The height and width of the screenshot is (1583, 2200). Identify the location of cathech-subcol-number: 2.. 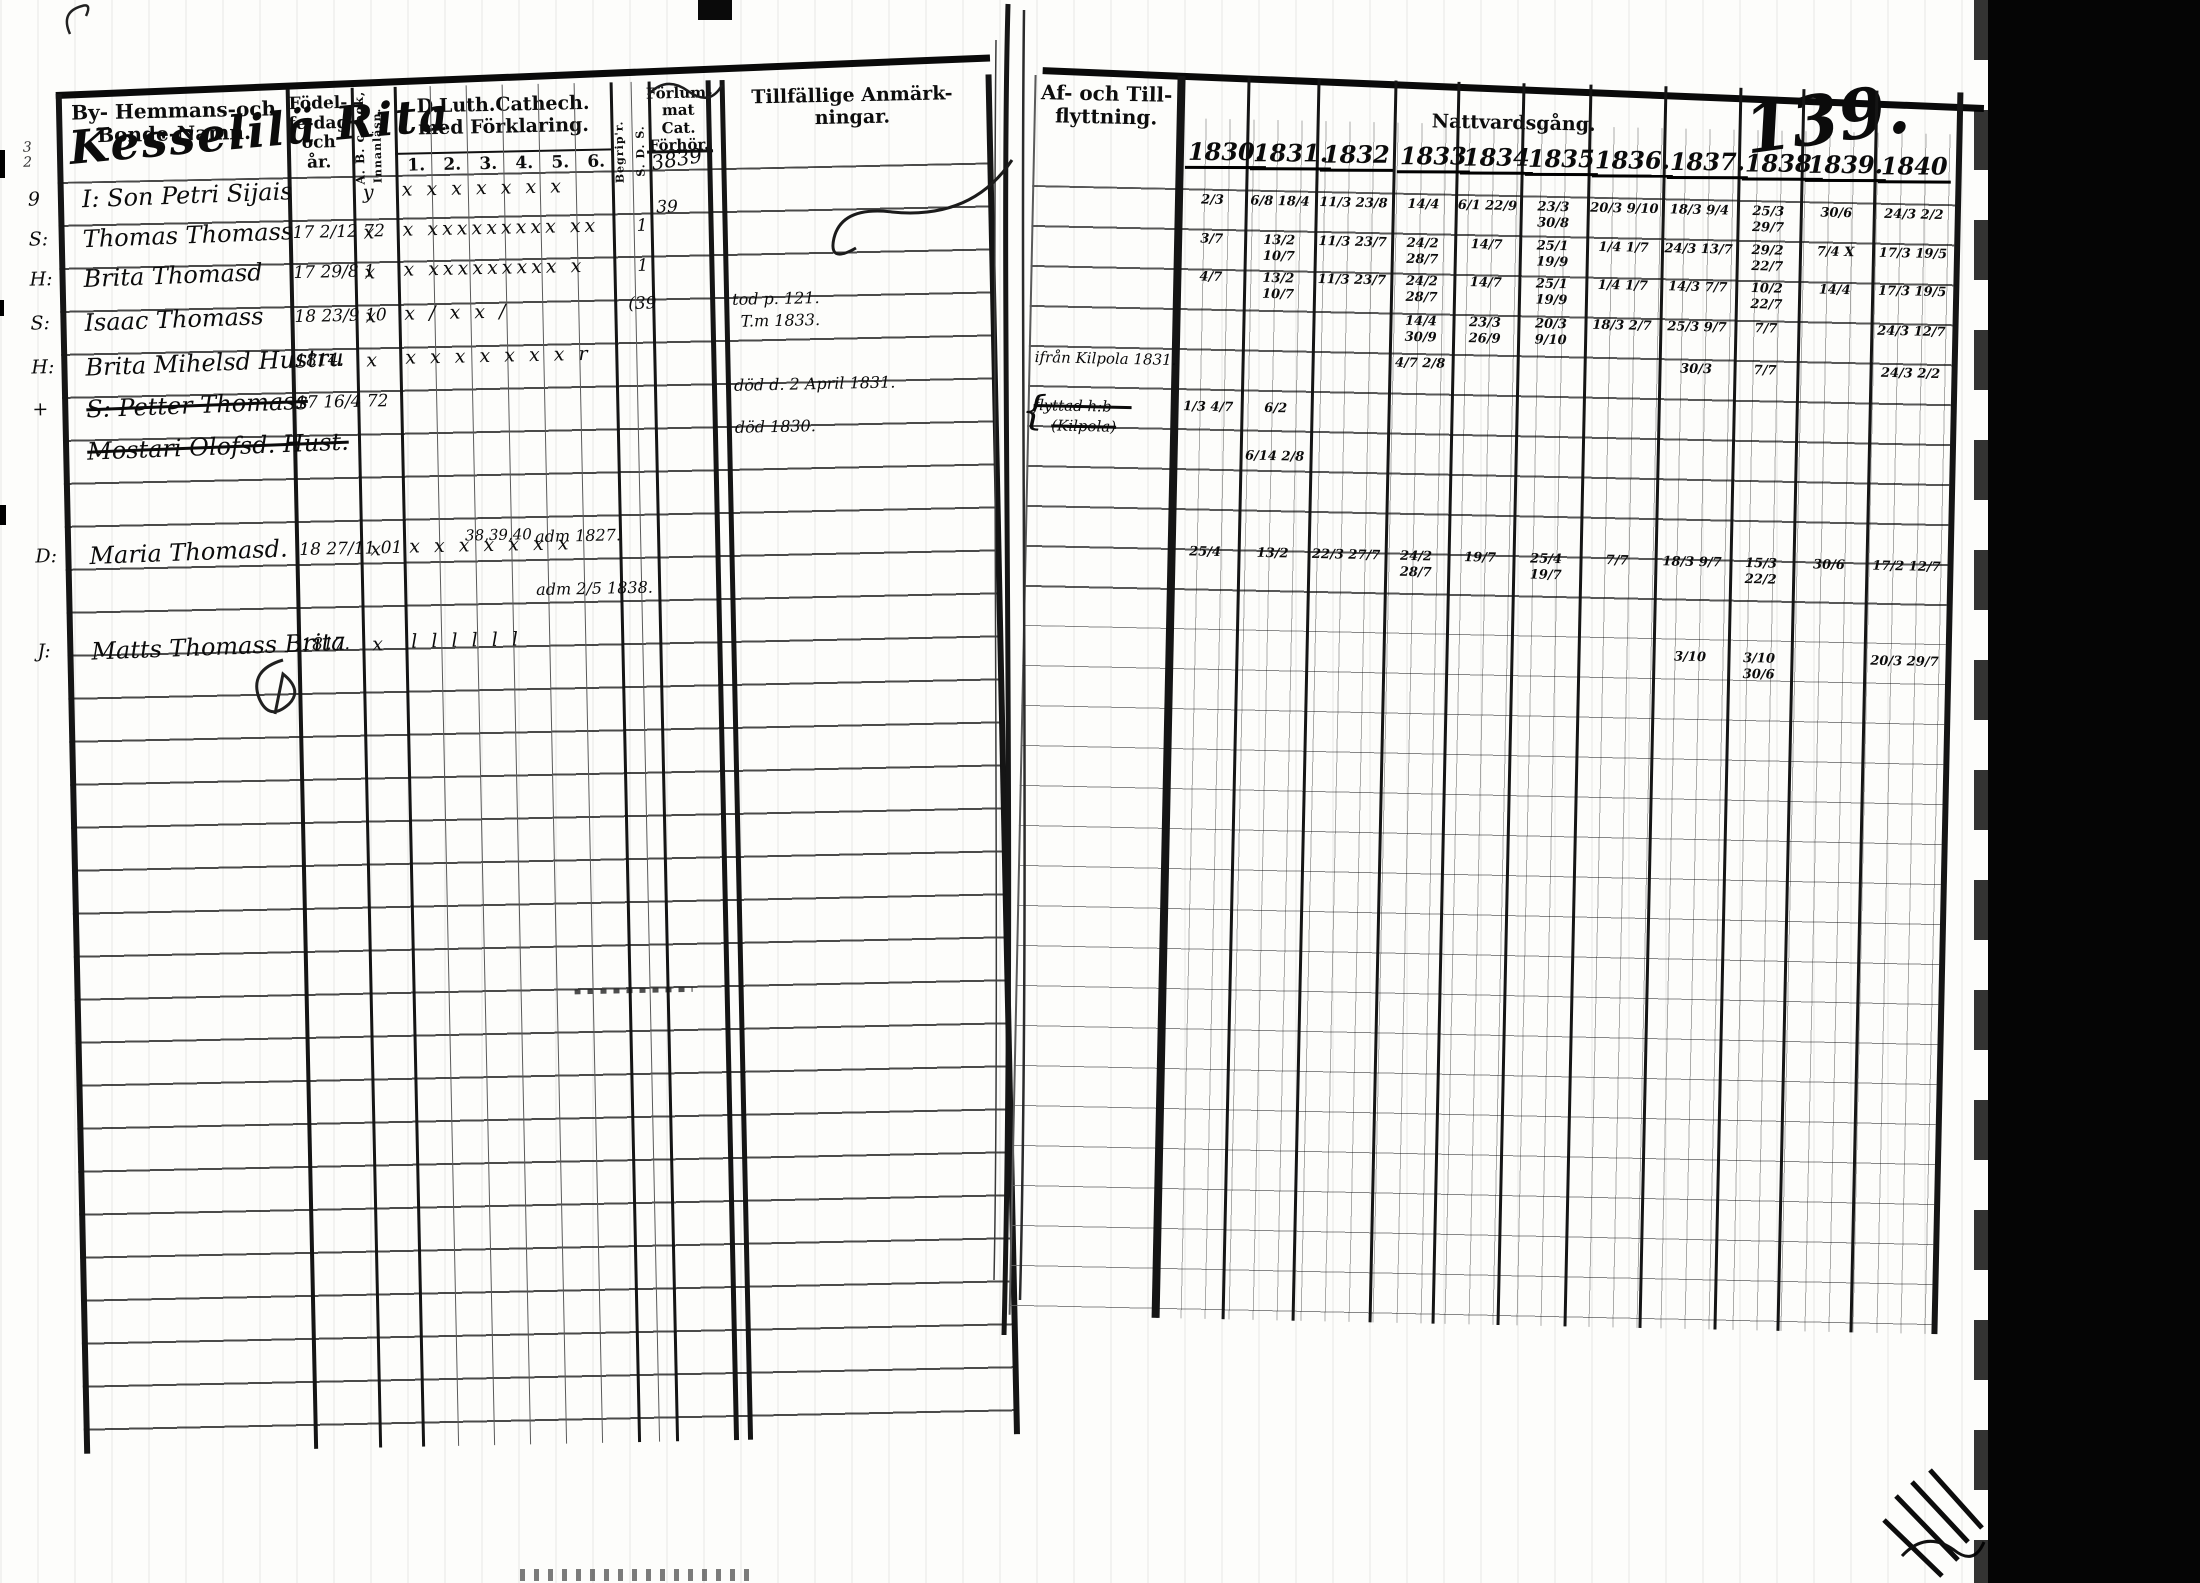
(452, 164).